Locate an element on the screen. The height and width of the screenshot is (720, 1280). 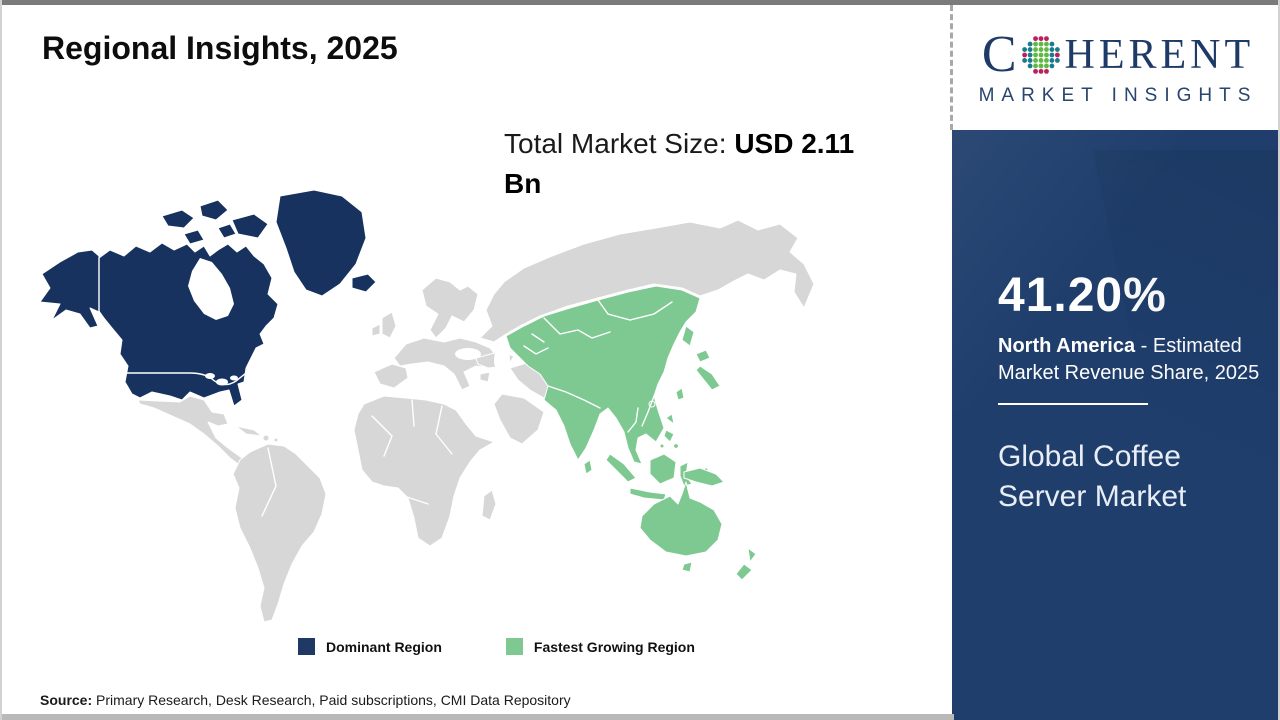
total-market-size: Total Market Size: USD 2.11 Bn is located at coordinates (700, 164).